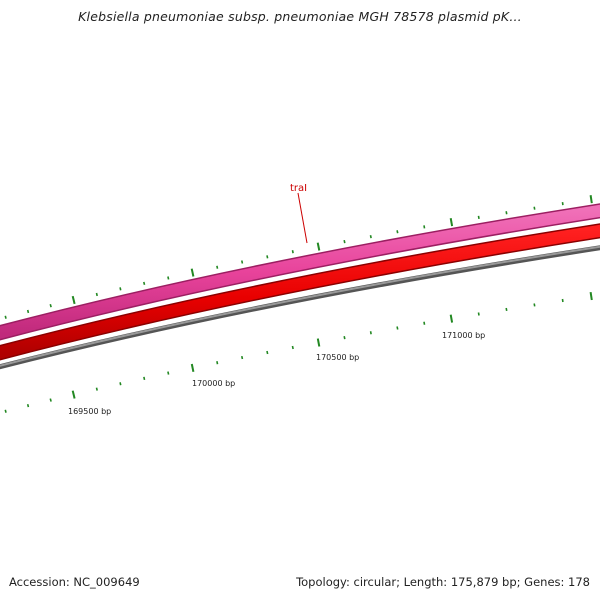  Describe the element at coordinates (463, 335) in the screenshot. I see `position-label-171000: 171000 bp` at that location.